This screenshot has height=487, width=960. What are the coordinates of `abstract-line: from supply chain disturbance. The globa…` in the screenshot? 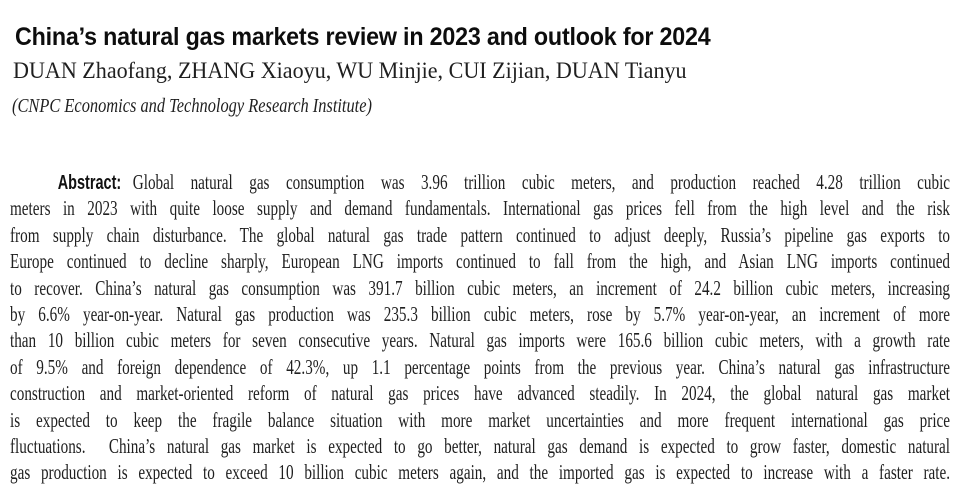 It's located at (480, 234).